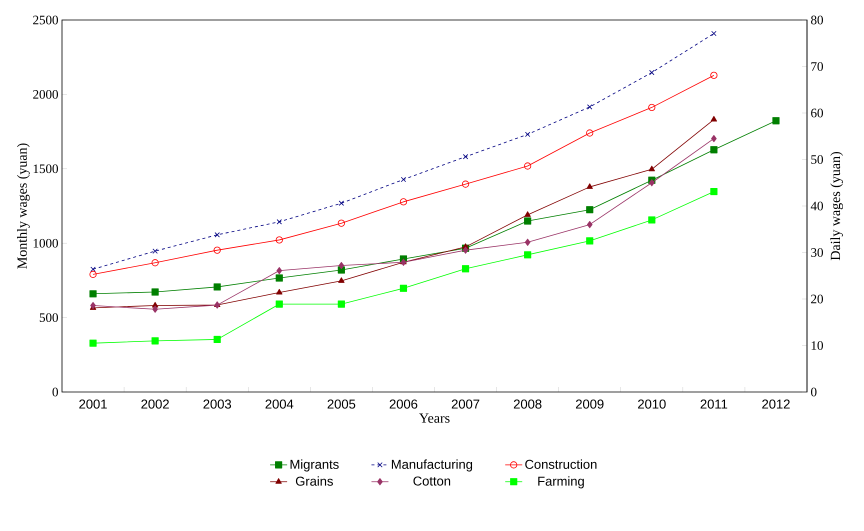 Image resolution: width=864 pixels, height=531 pixels. Describe the element at coordinates (46, 169) in the screenshot. I see `y-tick-label: 1500` at that location.